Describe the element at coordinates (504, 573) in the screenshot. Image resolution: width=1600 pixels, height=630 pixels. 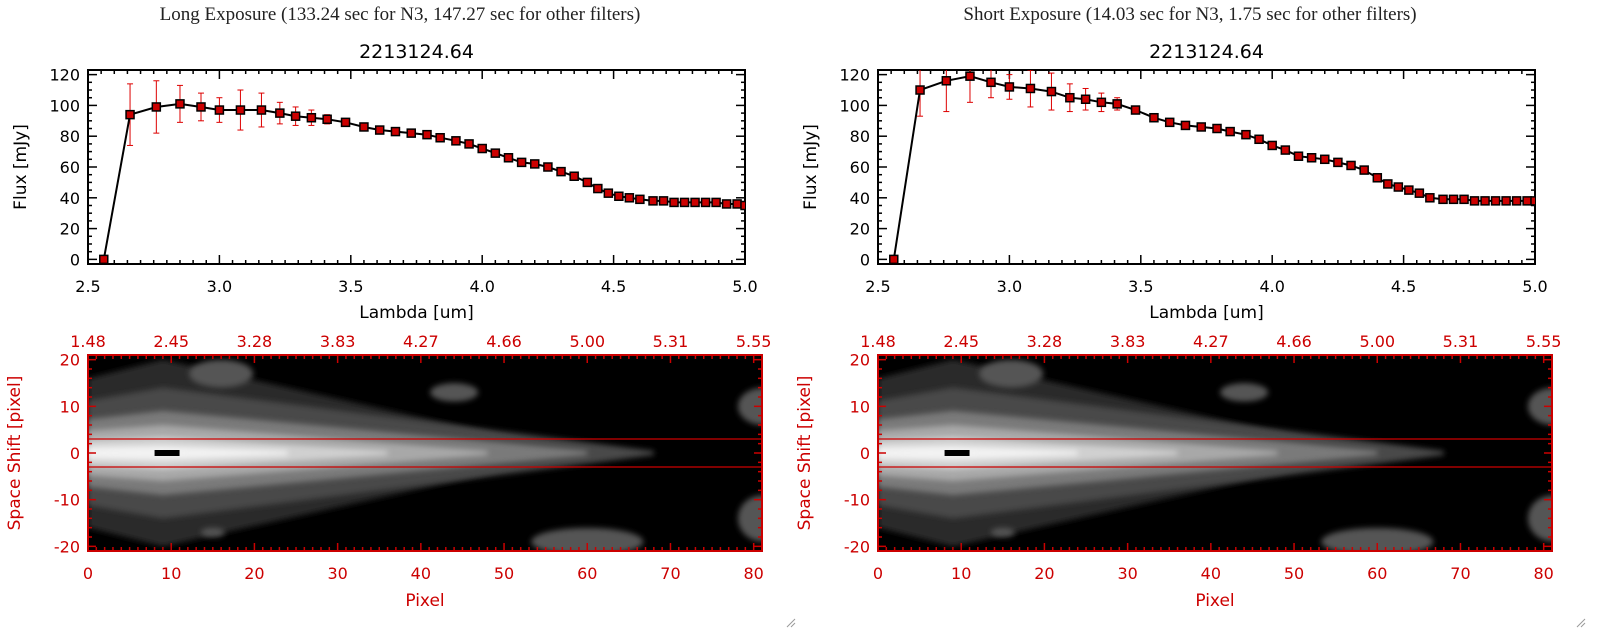
I see `image-x-tick-label: 50` at that location.